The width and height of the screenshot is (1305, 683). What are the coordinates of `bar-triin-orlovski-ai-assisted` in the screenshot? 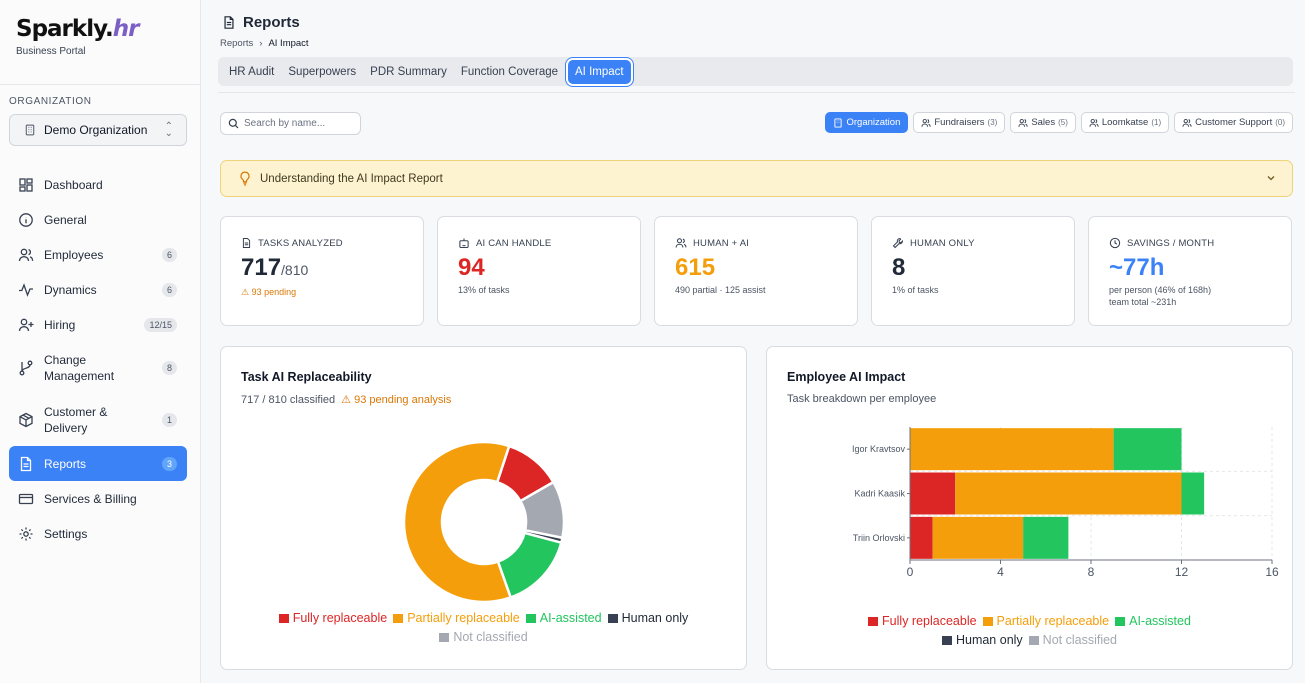 It's located at (1046, 537).